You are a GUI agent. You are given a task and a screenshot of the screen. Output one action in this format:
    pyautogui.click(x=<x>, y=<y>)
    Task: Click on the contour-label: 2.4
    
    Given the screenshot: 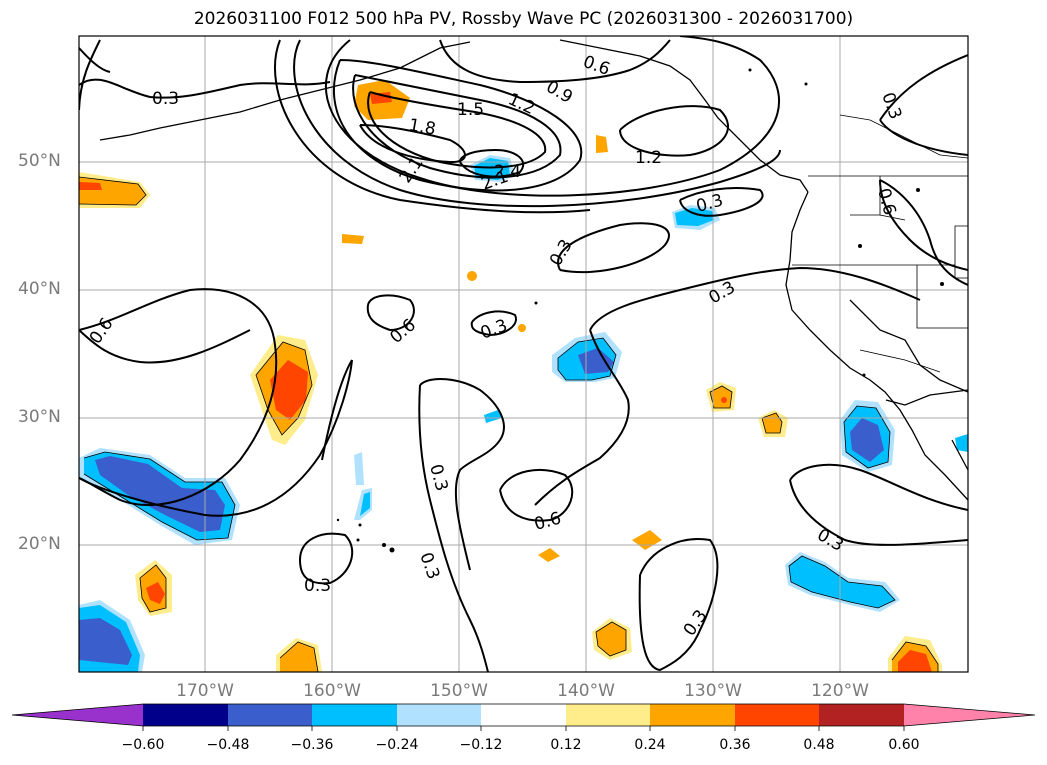 What is the action you would take?
    pyautogui.click(x=507, y=172)
    